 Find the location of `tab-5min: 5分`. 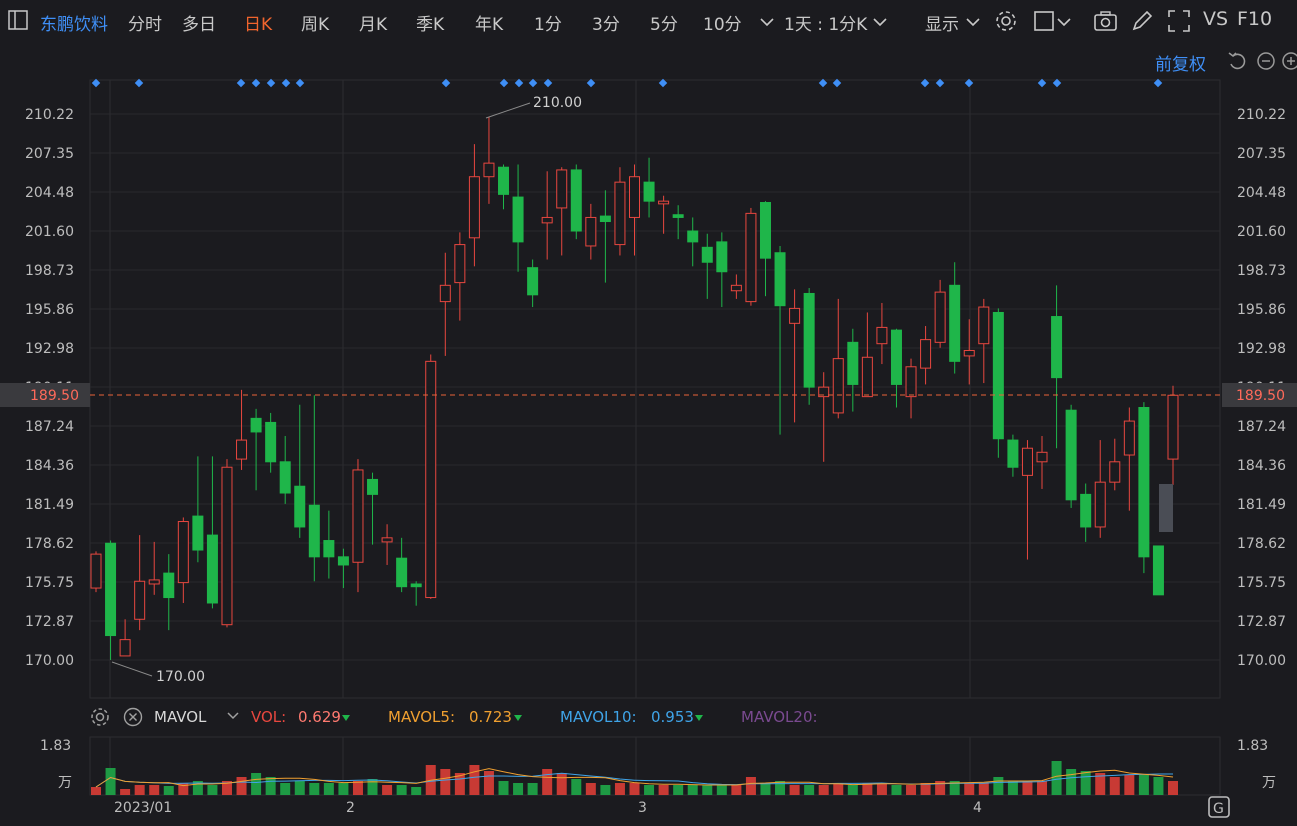

tab-5min: 5分 is located at coordinates (664, 25).